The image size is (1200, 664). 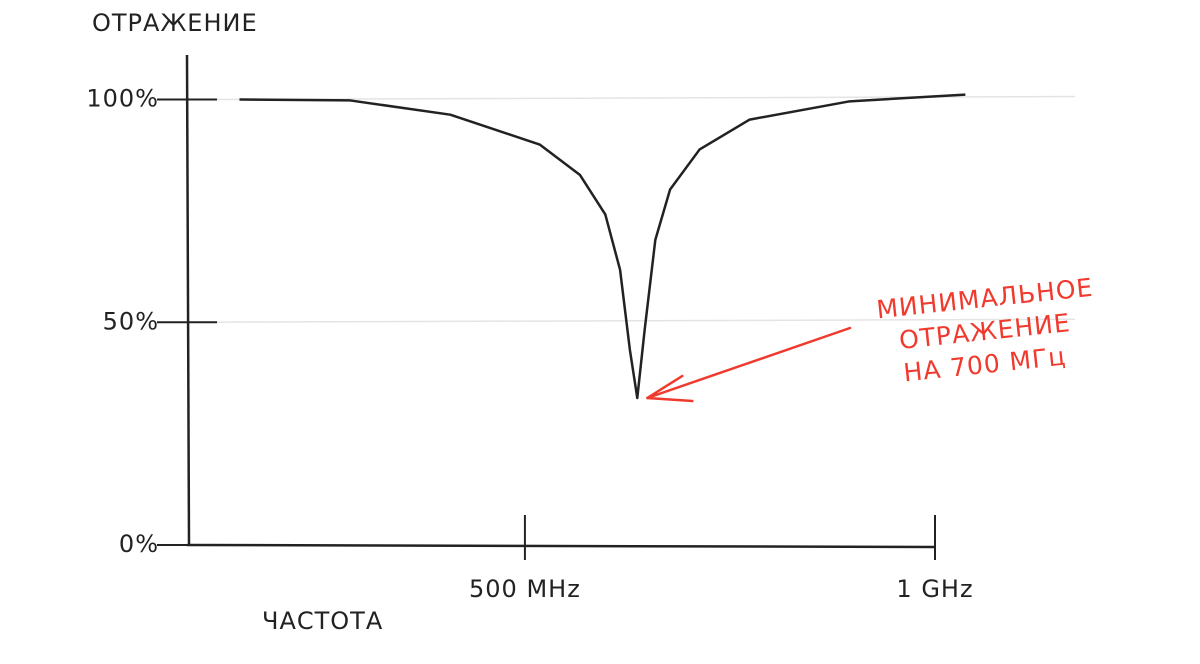 I want to click on y-tick-label: 50%, so click(x=131, y=321).